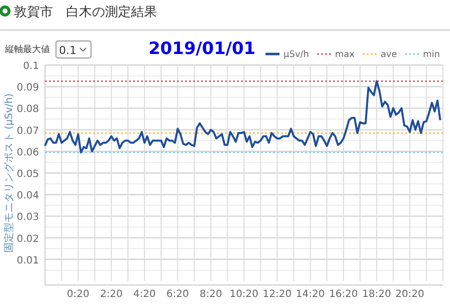  I want to click on x-tick-label: 8:20, so click(211, 294).